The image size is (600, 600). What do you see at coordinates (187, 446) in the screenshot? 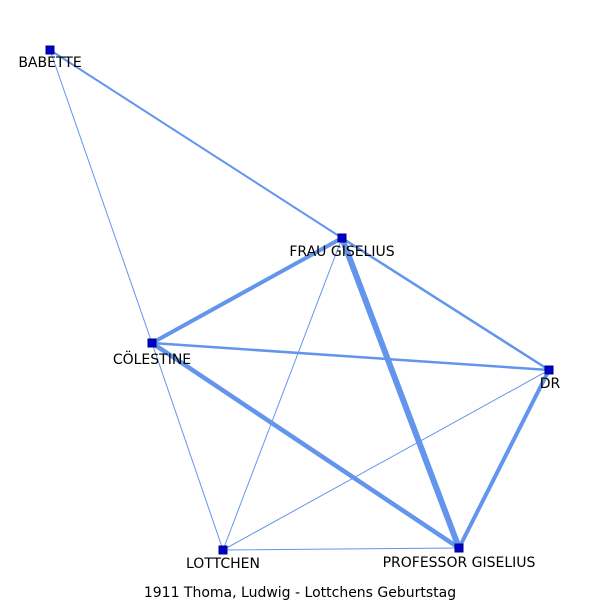
I see `edge-coelestine-lottchen` at bounding box center [187, 446].